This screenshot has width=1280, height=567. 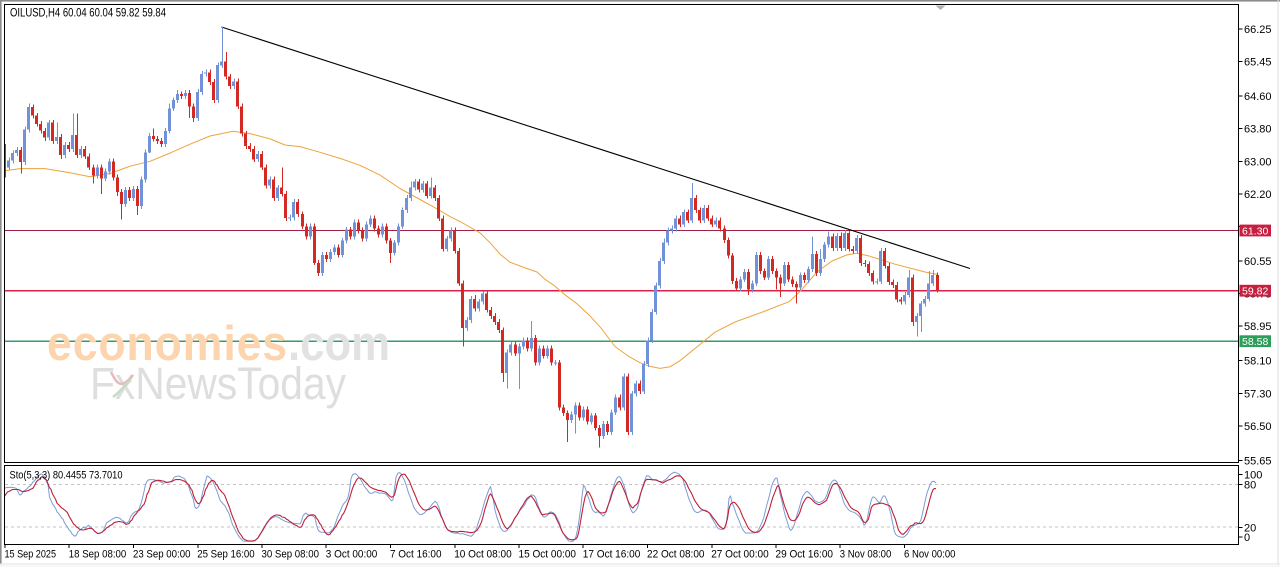 What do you see at coordinates (930, 555) in the screenshot?
I see `svg-text: 6 Nov 00:00` at bounding box center [930, 555].